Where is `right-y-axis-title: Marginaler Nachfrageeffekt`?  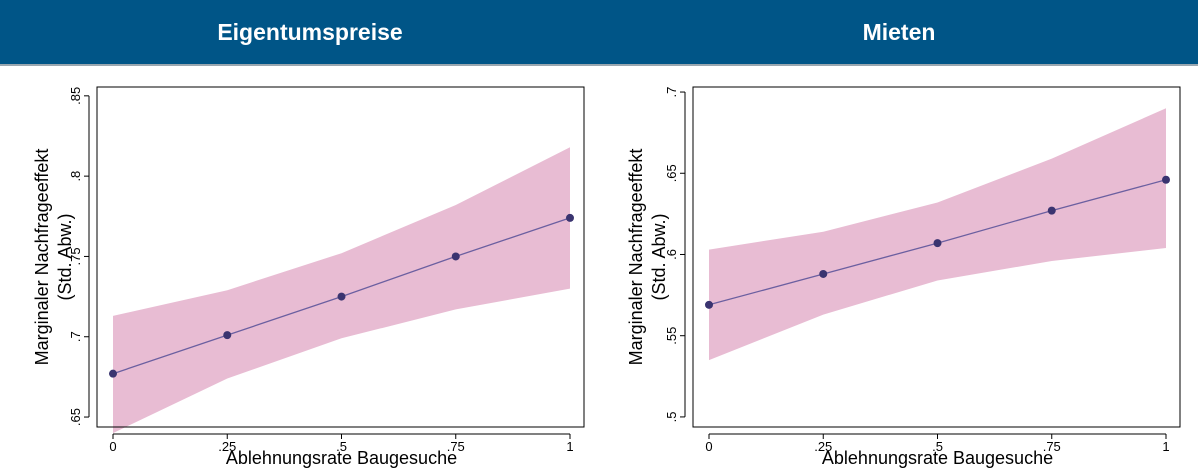 right-y-axis-title: Marginaler Nachfrageeffekt is located at coordinates (636, 257).